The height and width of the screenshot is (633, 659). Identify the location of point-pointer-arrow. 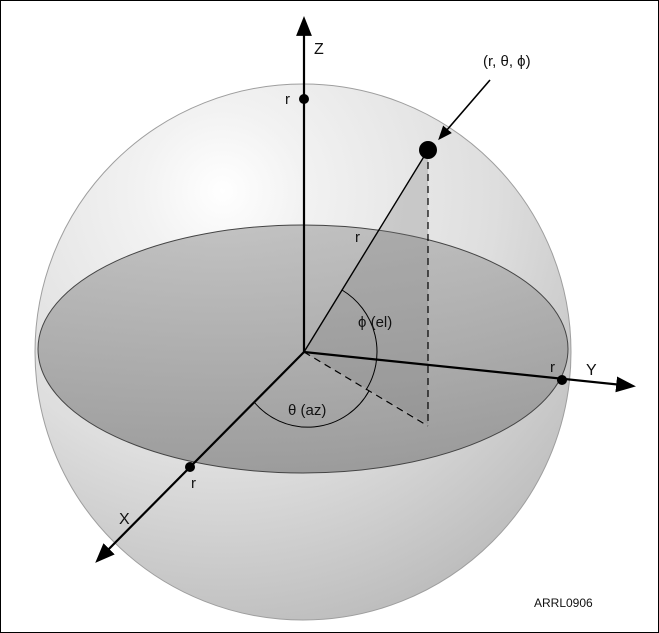
(464, 110).